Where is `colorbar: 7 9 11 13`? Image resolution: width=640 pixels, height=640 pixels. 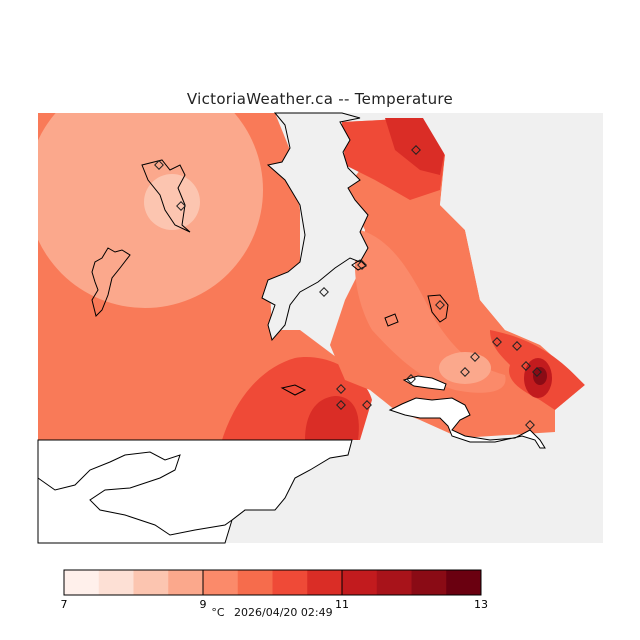 colorbar: 7 9 11 13 is located at coordinates (274, 590).